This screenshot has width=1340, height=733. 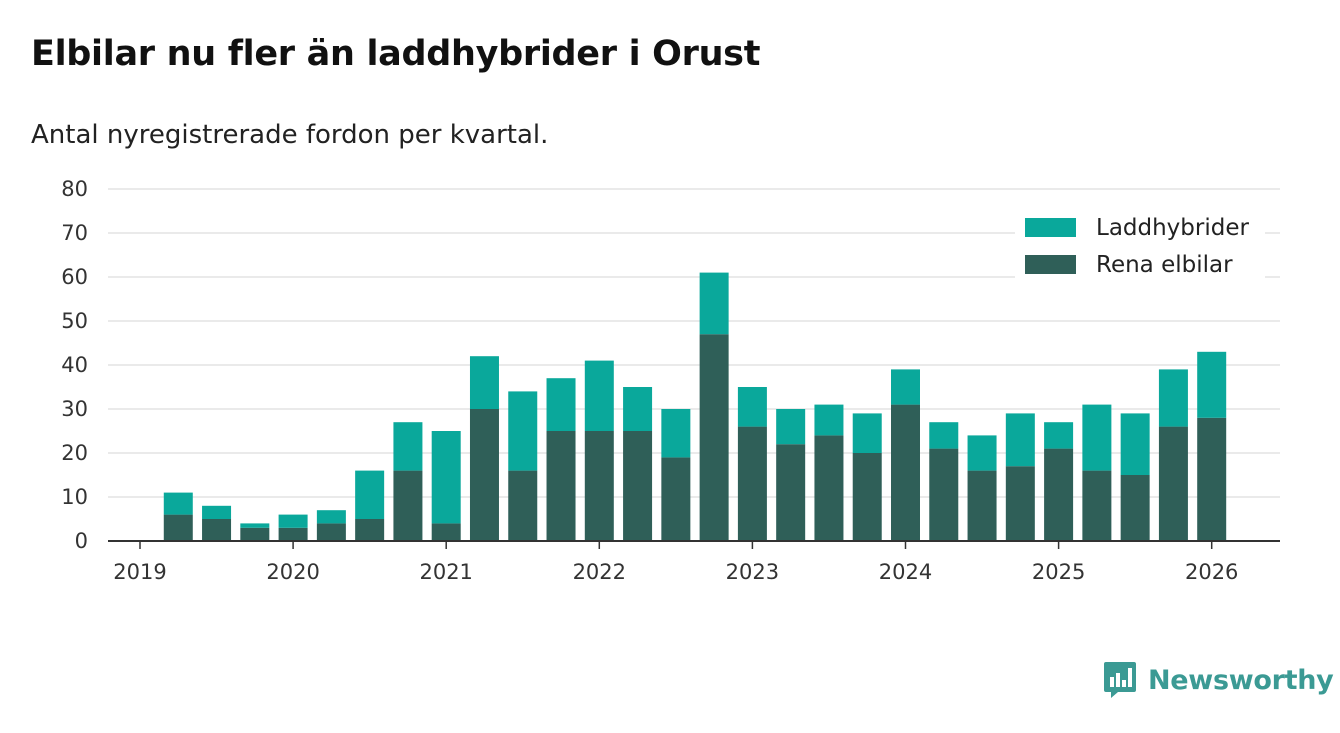 What do you see at coordinates (74, 233) in the screenshot?
I see `y-tick-label: 70` at bounding box center [74, 233].